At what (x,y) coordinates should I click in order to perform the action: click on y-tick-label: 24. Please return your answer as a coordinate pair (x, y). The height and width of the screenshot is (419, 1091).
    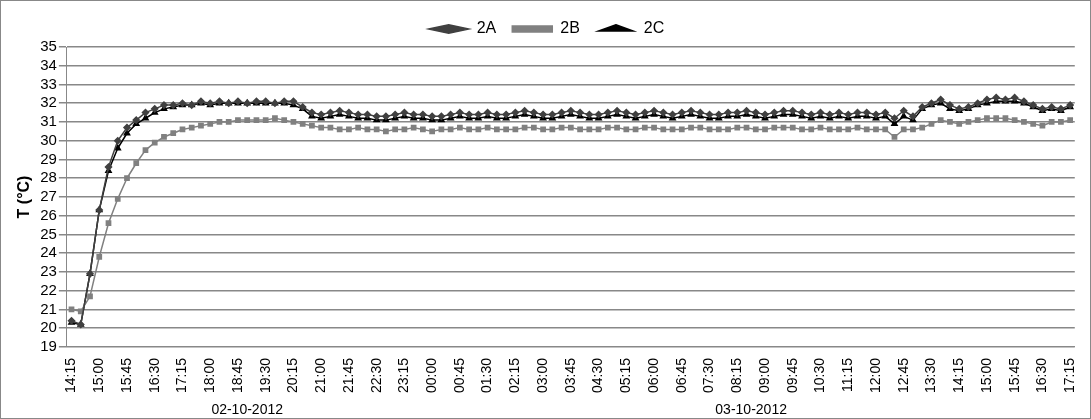
    Looking at the image, I should click on (48, 252).